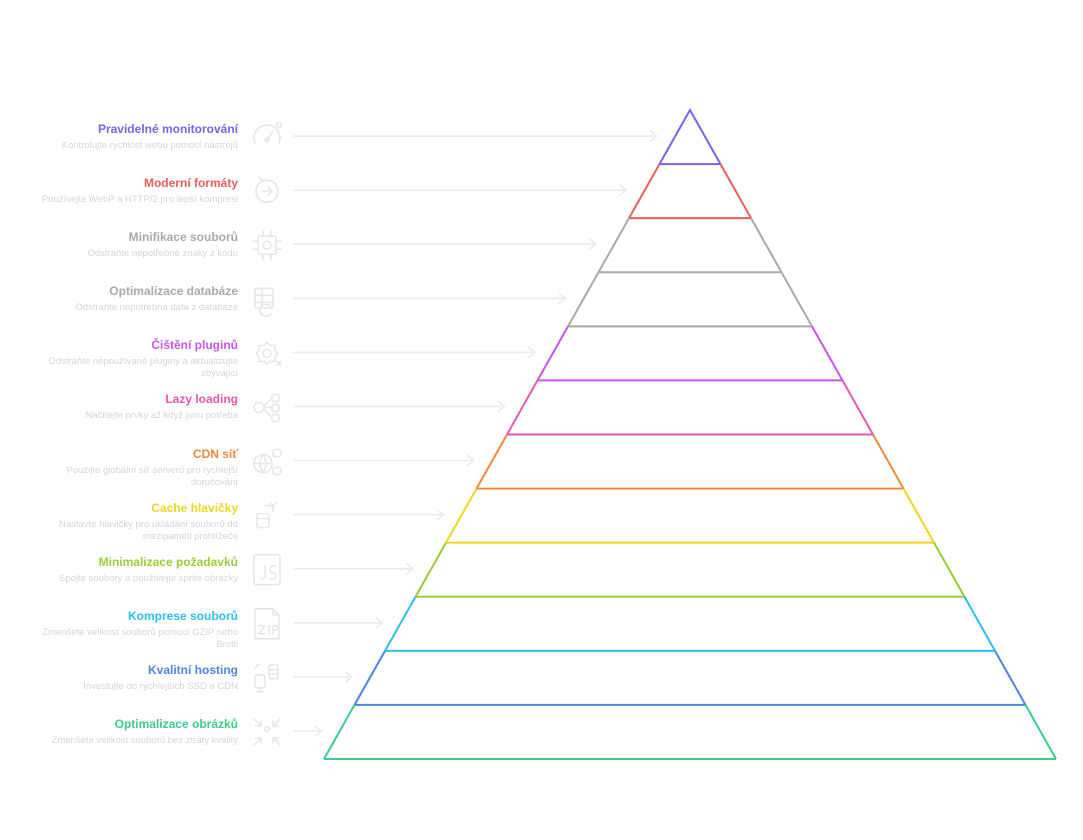 The height and width of the screenshot is (840, 1083). What do you see at coordinates (264, 302) in the screenshot?
I see `database-refresh-icon` at bounding box center [264, 302].